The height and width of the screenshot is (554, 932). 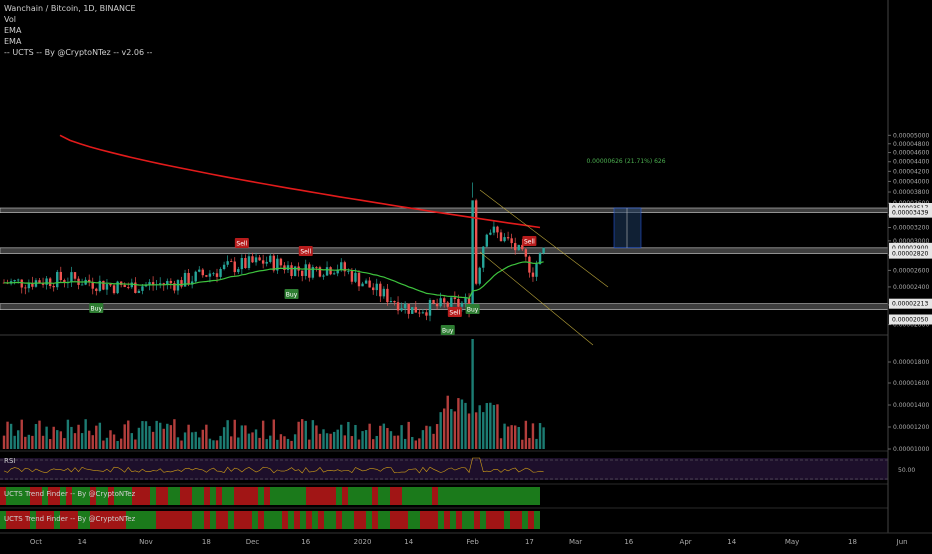 I want to click on ema-short-line, so click(x=273, y=280).